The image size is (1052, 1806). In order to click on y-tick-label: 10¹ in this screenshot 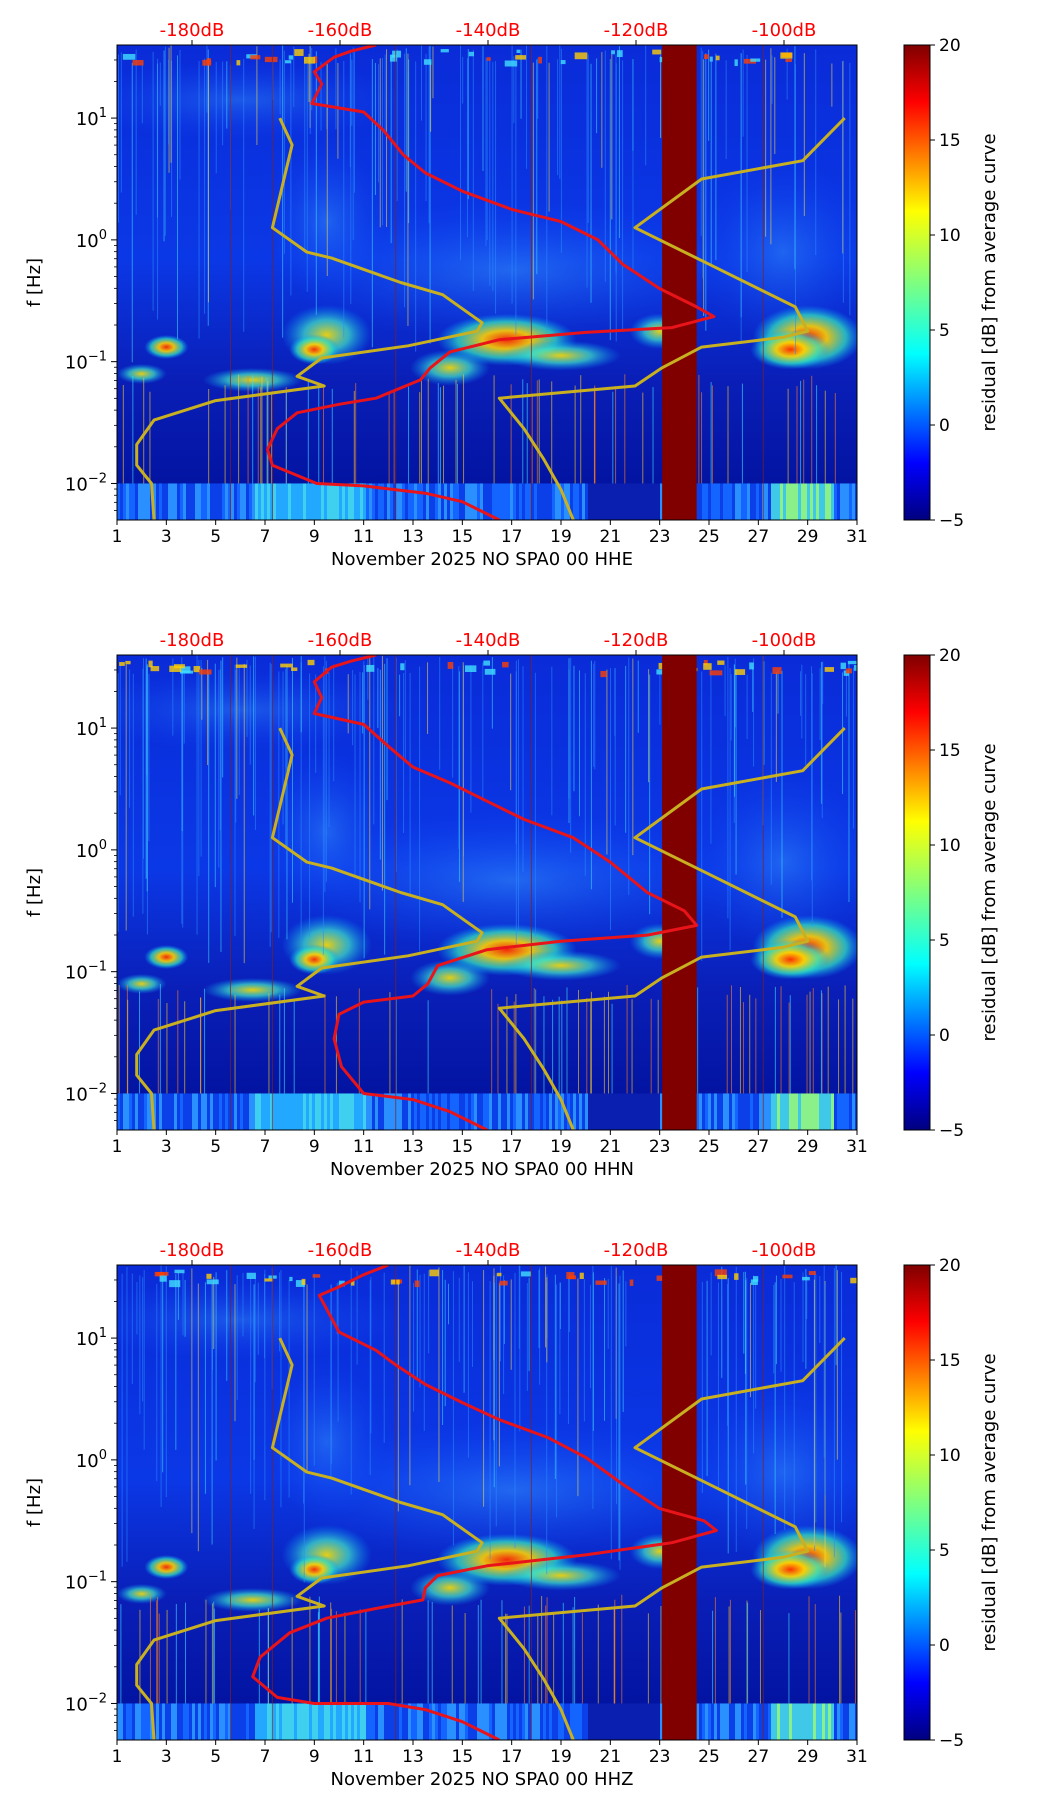, I will do `click(91, 728)`.